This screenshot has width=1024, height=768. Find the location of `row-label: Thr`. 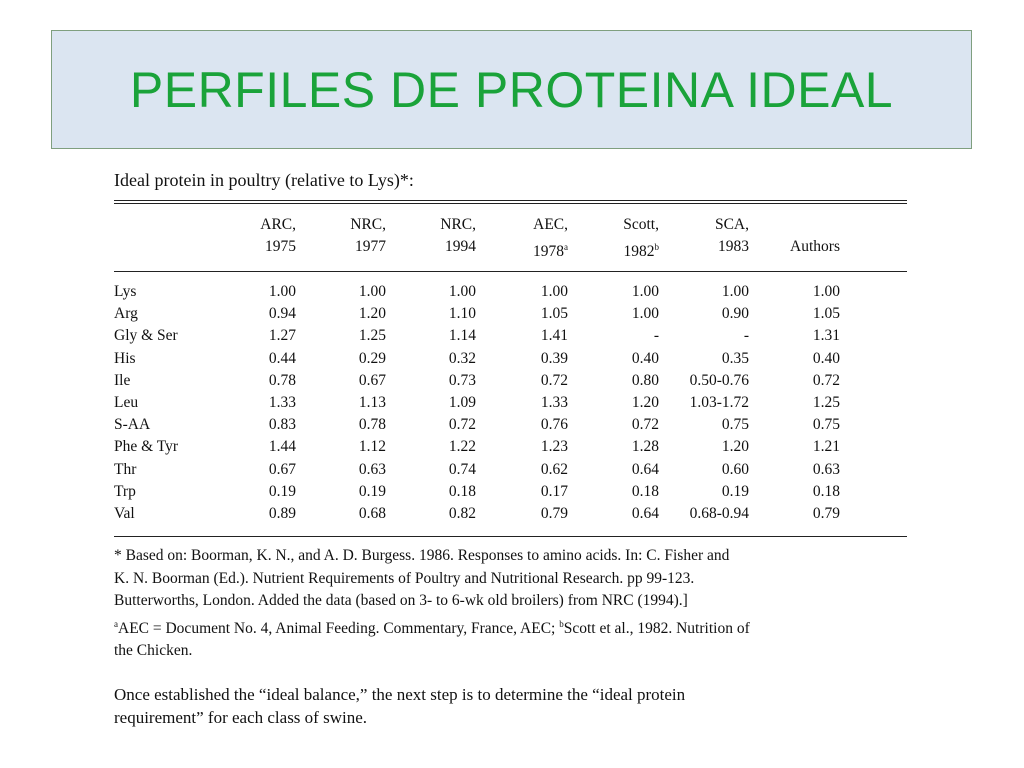

row-label: Thr is located at coordinates (125, 469).